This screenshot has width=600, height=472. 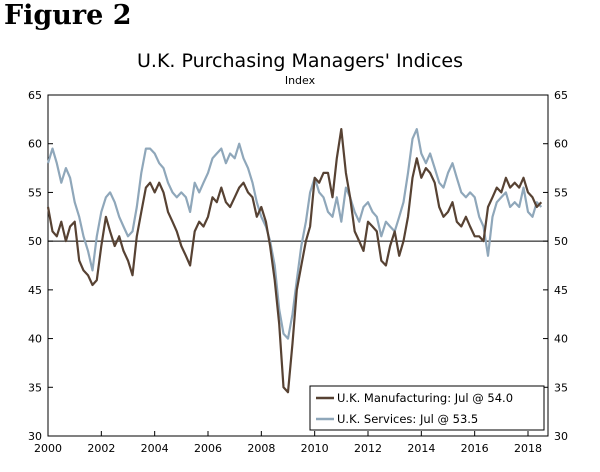 I want to click on x-tick-label: 2018, so click(x=528, y=448).